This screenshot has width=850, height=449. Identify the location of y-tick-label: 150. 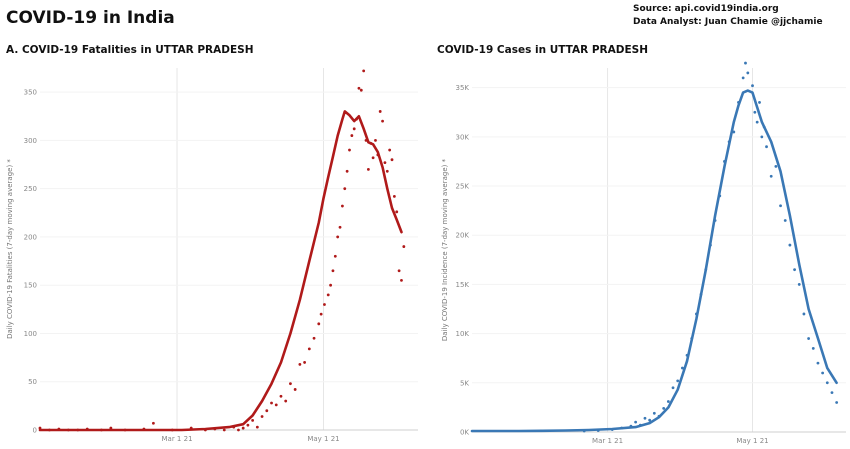
(30, 286).